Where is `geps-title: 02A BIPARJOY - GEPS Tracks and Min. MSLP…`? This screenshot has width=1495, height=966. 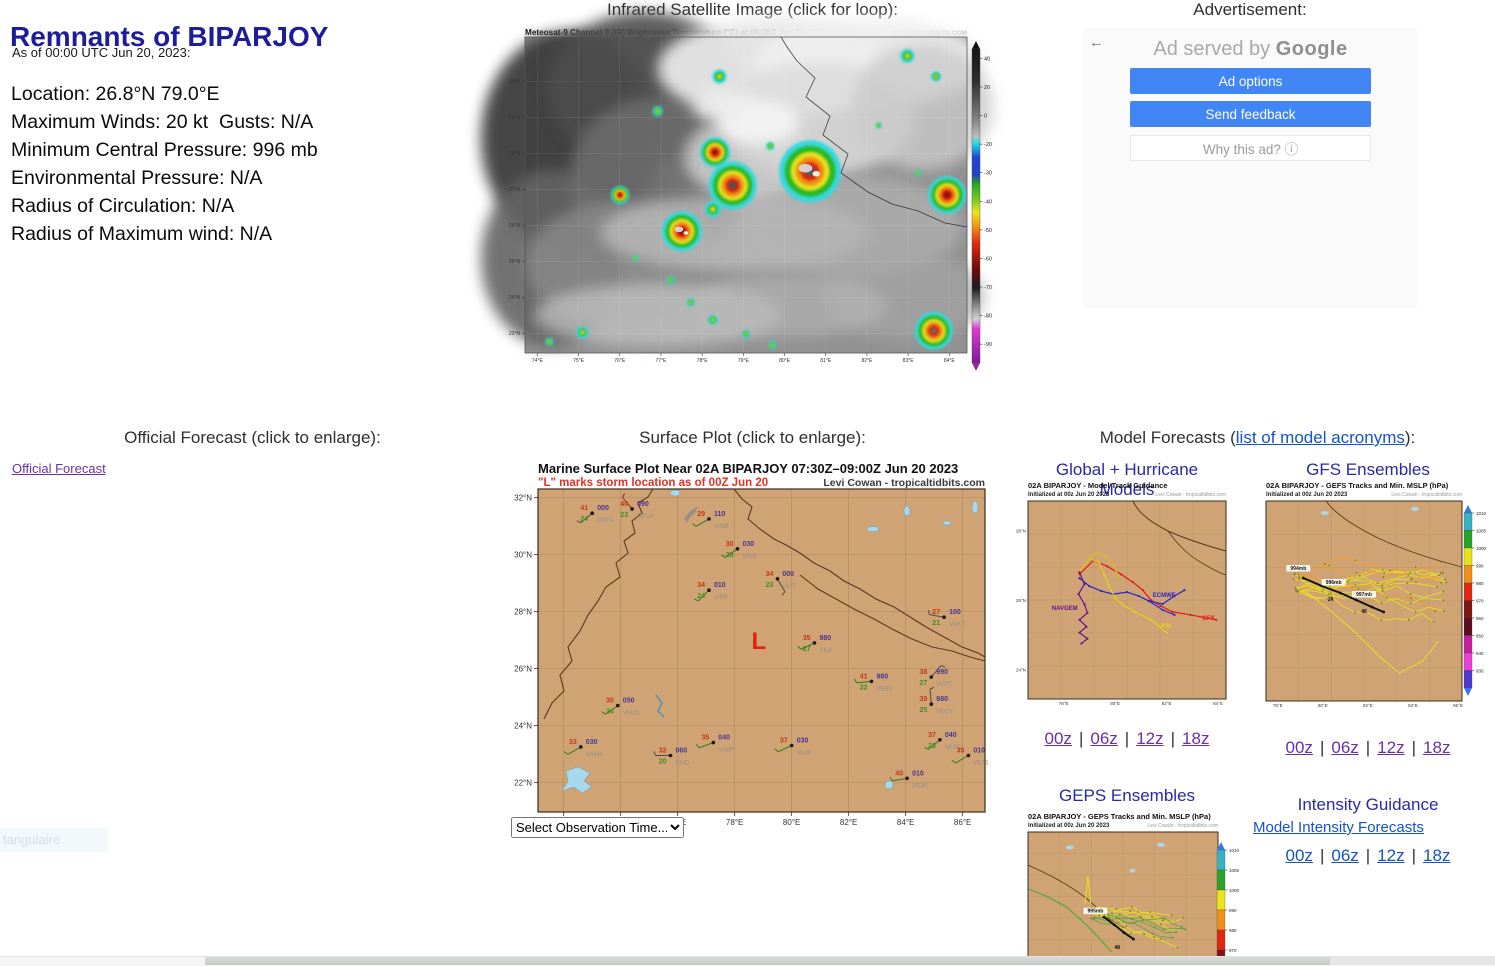
geps-title: 02A BIPARJOY - GEPS Tracks and Min. MSLP… is located at coordinates (1119, 816).